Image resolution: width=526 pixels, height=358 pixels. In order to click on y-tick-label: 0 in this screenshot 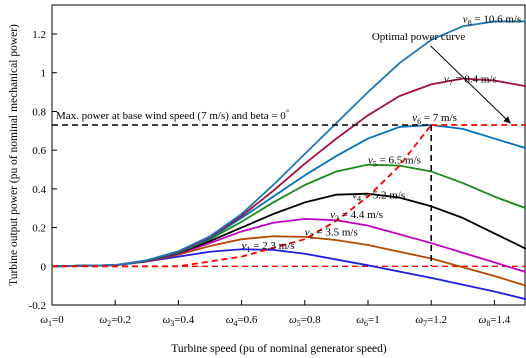, I will do `click(44, 267)`.